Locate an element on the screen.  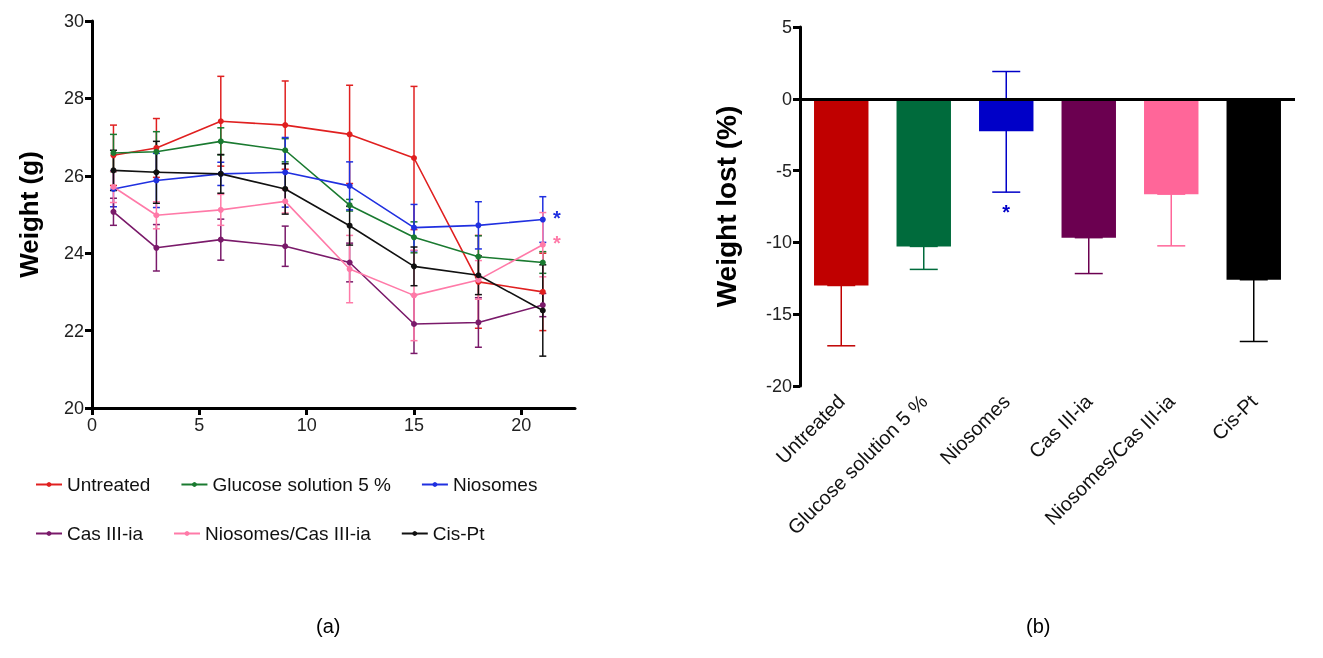
legend-label: Untreated is located at coordinates (109, 484).